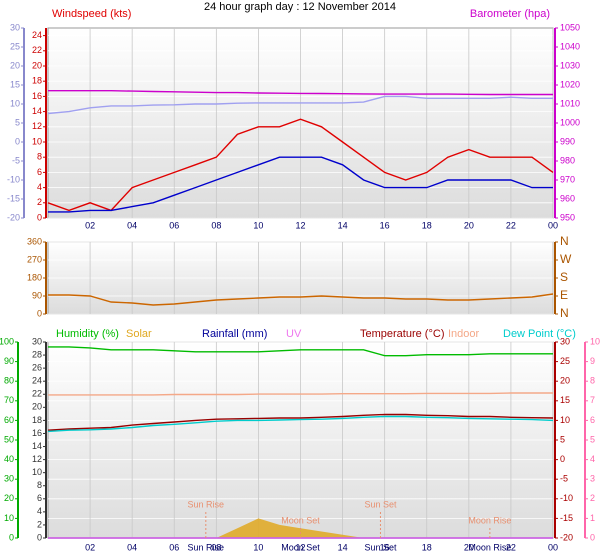  What do you see at coordinates (570, 65) in the screenshot?
I see `y-tick-label: 1030` at bounding box center [570, 65].